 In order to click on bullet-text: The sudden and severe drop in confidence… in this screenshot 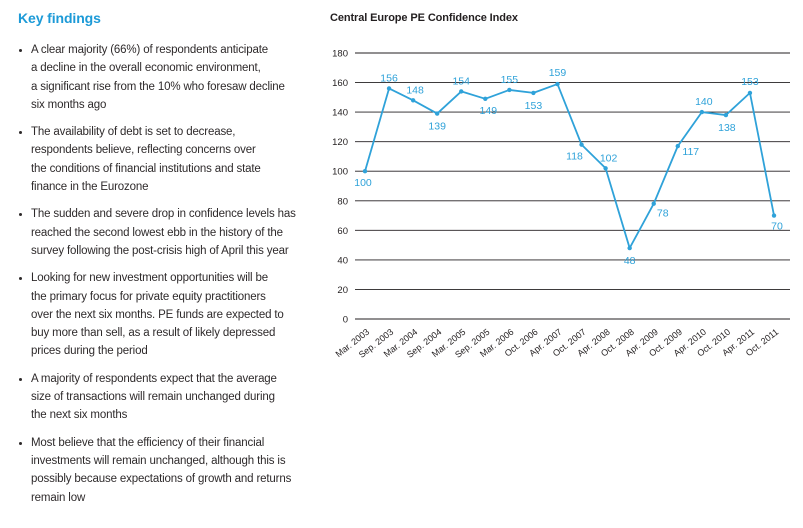, I will do `click(163, 232)`.